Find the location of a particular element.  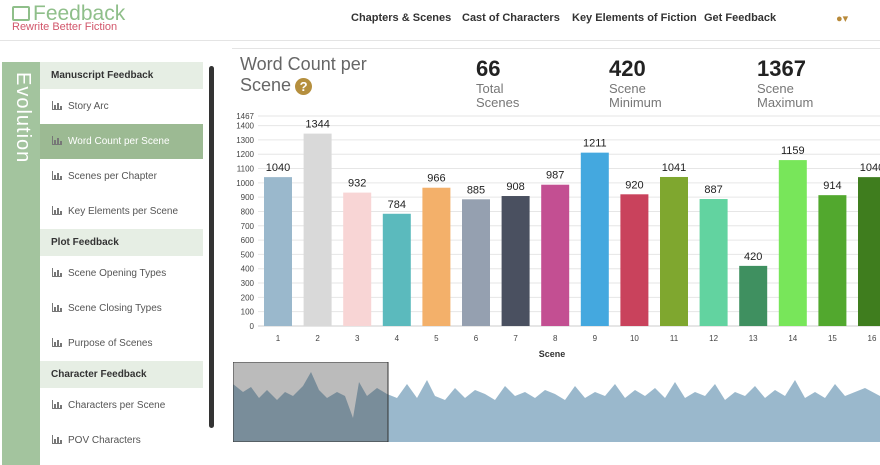

y-tick-label: 500 is located at coordinates (248, 254).